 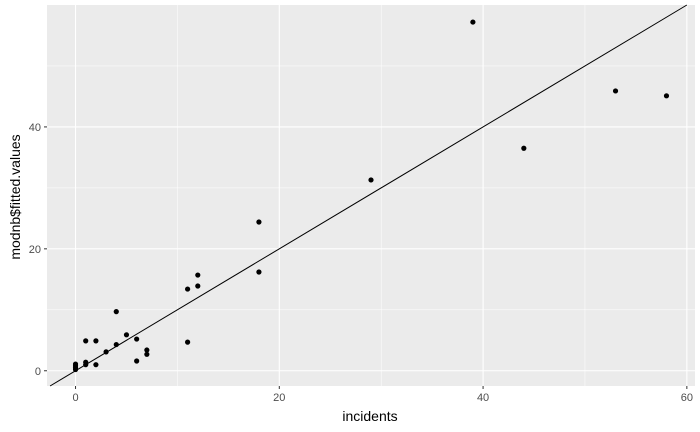 I want to click on x-tick-label: 20, so click(x=279, y=398).